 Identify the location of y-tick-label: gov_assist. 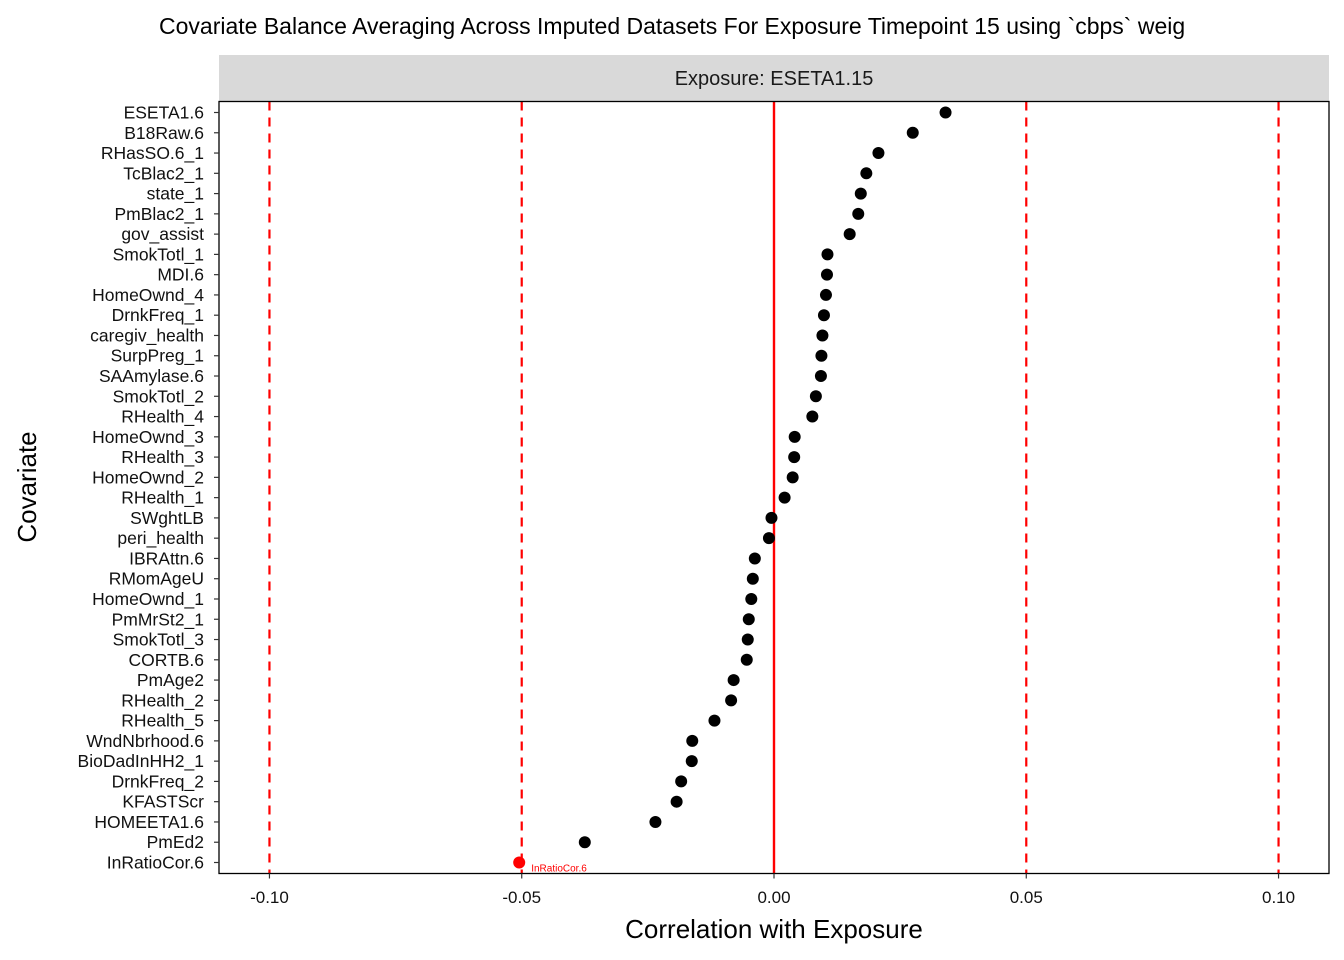
(162, 234).